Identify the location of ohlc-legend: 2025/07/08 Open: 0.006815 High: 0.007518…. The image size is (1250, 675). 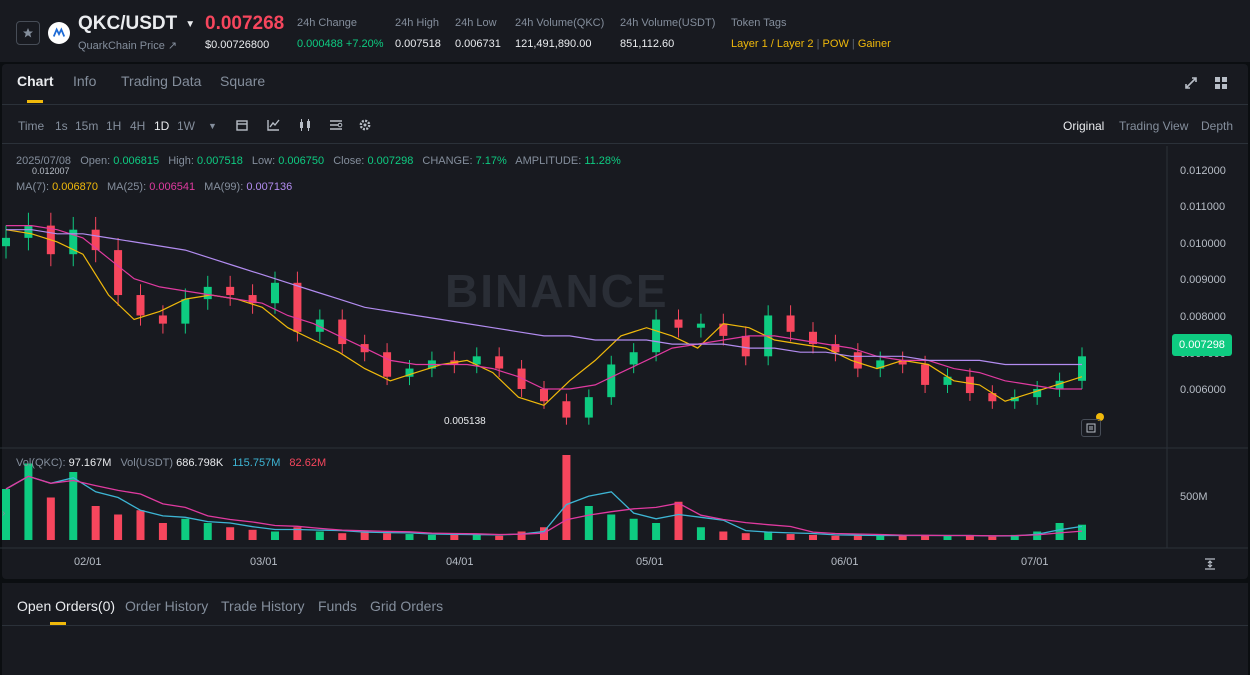
(318, 161).